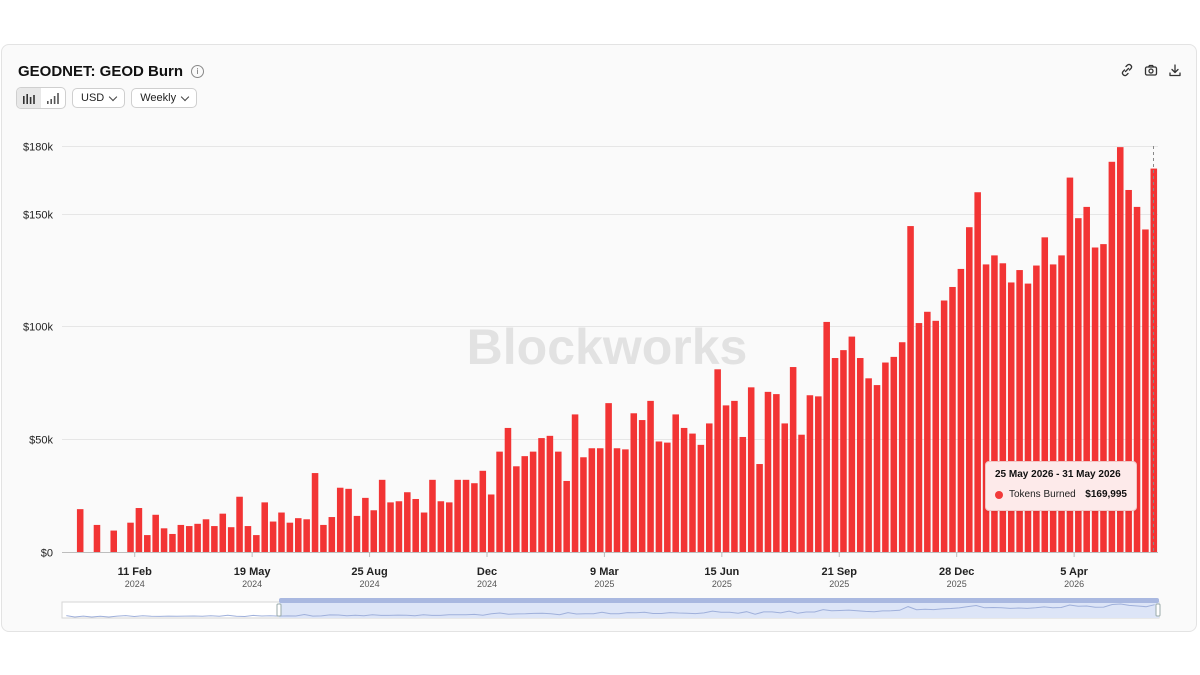 The image size is (1200, 675). What do you see at coordinates (1151, 70) in the screenshot?
I see `camera-icon` at bounding box center [1151, 70].